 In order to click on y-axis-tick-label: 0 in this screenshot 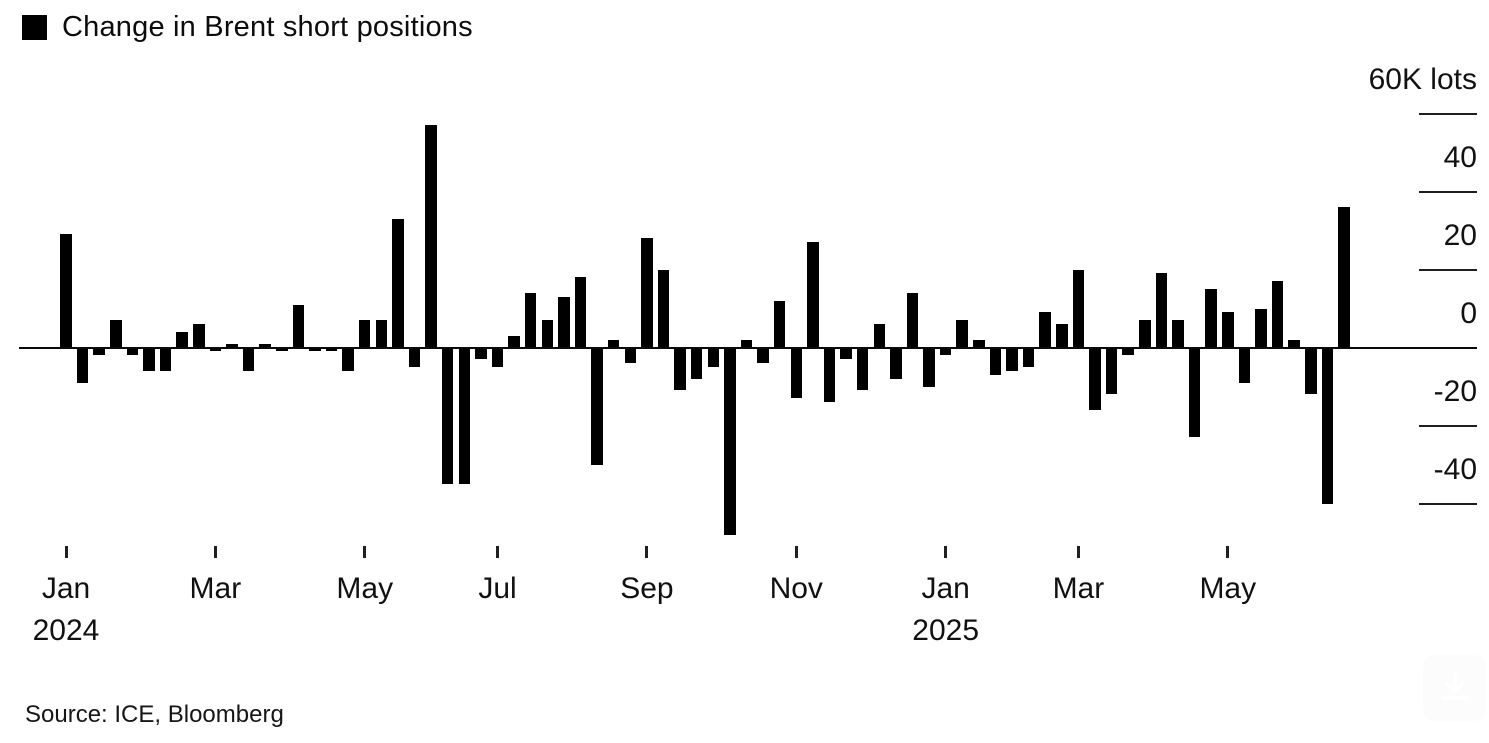, I will do `click(1468, 313)`.